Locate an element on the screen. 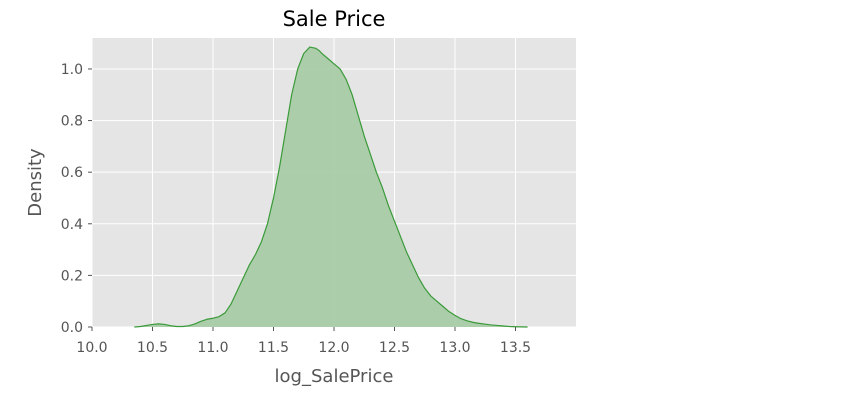 This screenshot has width=865, height=408. x-axis-ticks: 10.0 10.5 11.0 11.5 12.0 12.5 13.0 13.5 is located at coordinates (303, 341).